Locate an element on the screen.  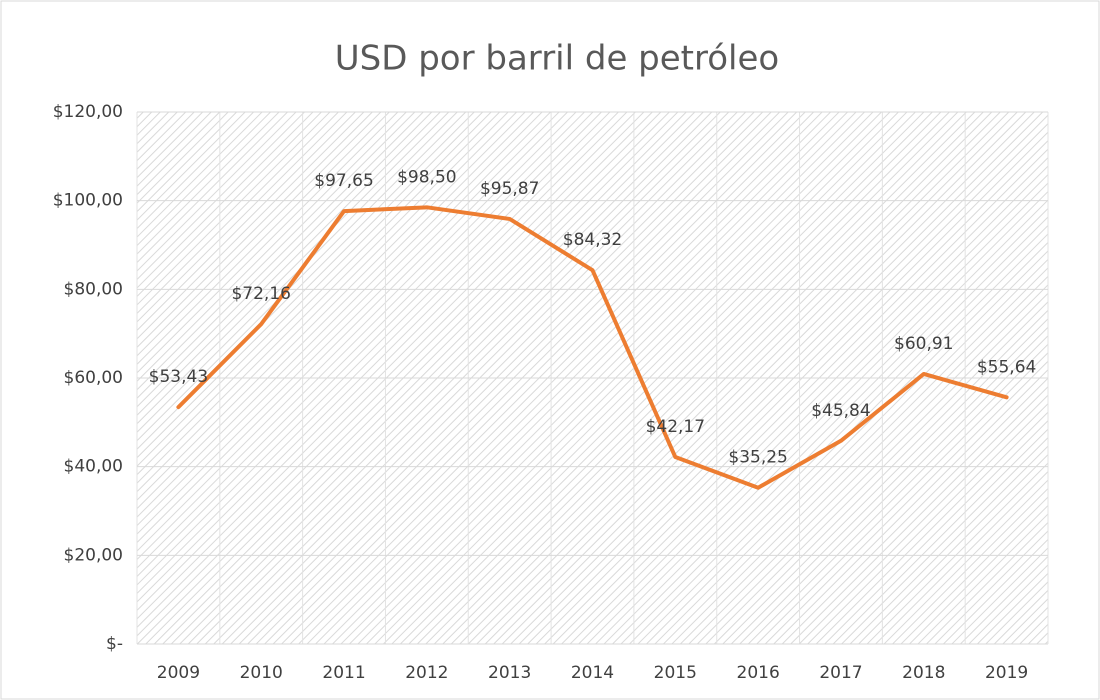
x-tick-label: 2018 is located at coordinates (923, 673).